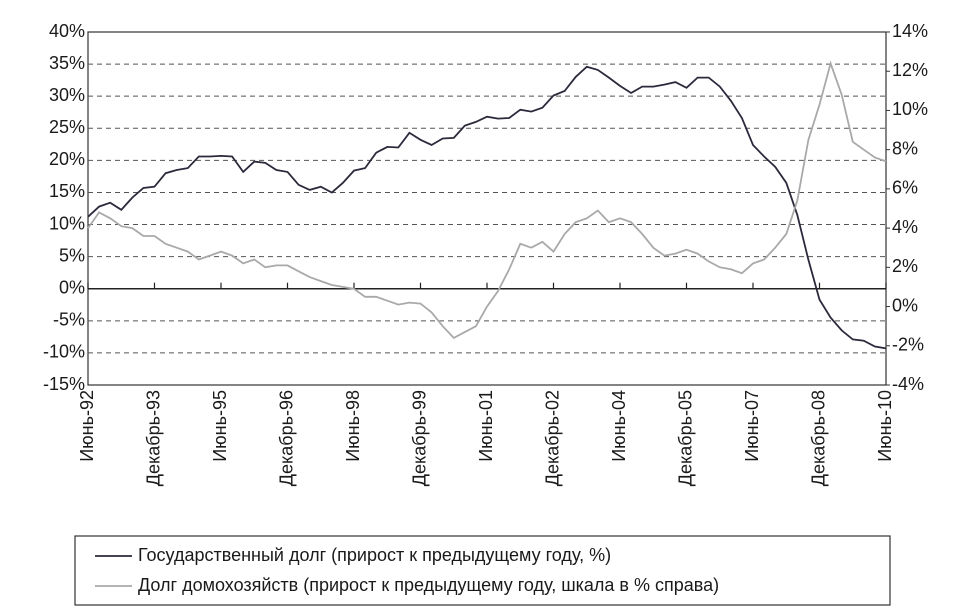 This screenshot has width=965, height=610. What do you see at coordinates (220, 426) in the screenshot?
I see `x-tick-label: Июнь-95` at bounding box center [220, 426].